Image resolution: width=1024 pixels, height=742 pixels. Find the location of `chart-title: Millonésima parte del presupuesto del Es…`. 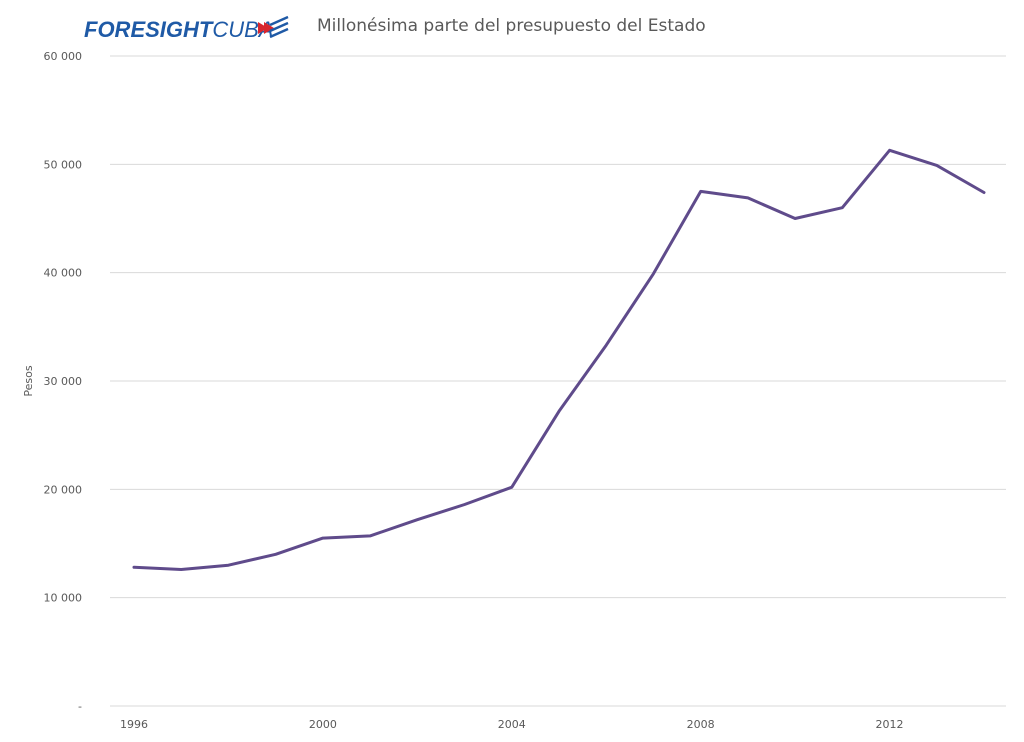

chart-title: Millonésima parte del presupuesto del Es… is located at coordinates (511, 26).